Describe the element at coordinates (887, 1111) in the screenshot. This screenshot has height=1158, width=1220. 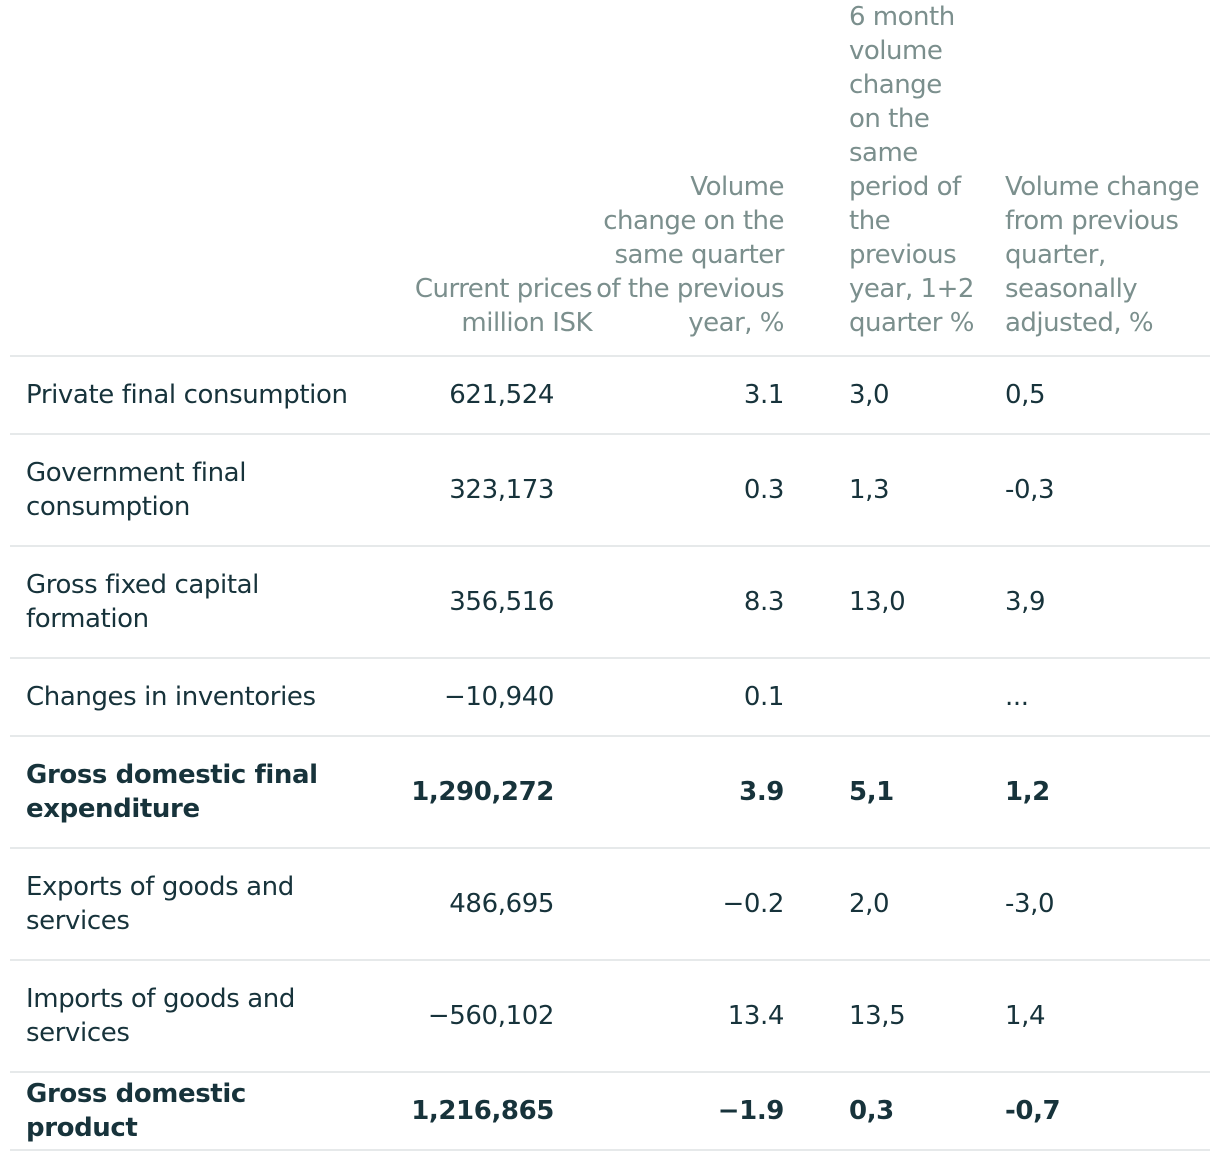
I see `six-month-change-cell: 0,3` at that location.